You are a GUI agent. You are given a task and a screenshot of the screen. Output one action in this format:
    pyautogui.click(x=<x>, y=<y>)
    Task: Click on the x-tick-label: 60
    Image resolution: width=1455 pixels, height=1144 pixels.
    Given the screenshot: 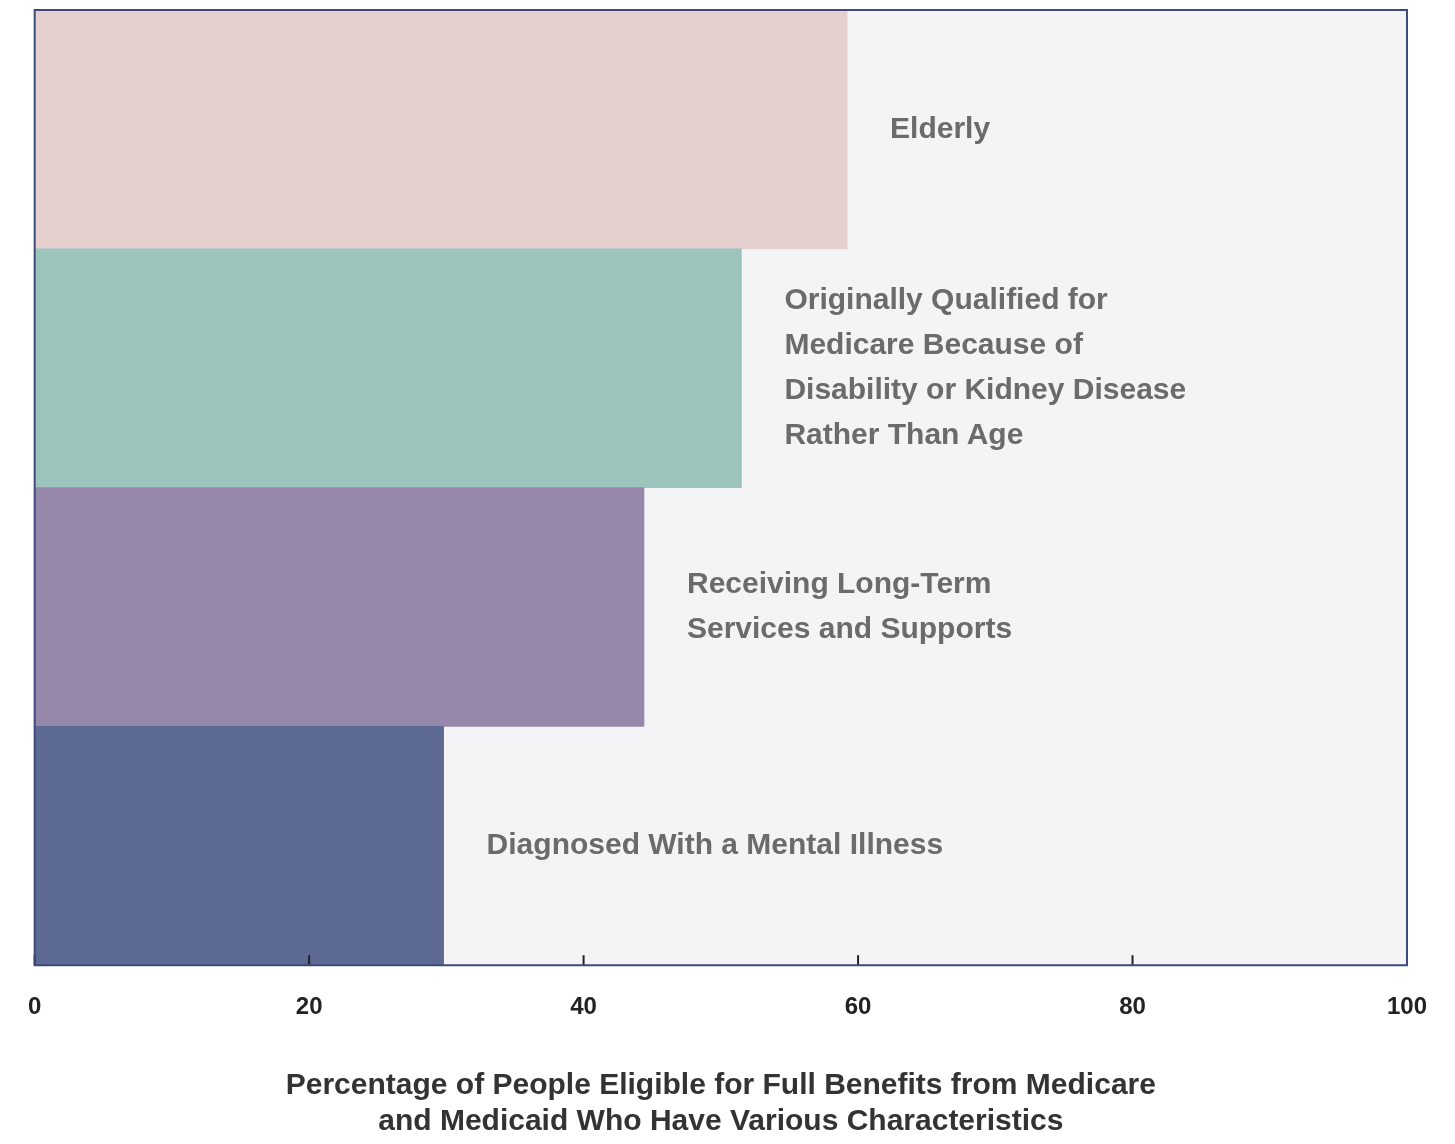 What is the action you would take?
    pyautogui.click(x=858, y=1006)
    